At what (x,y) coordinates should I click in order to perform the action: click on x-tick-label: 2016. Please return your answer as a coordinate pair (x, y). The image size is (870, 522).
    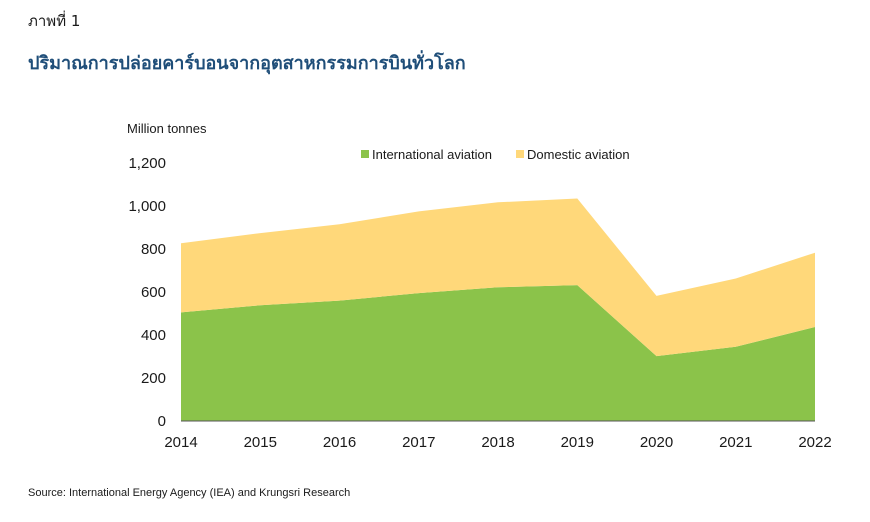
    Looking at the image, I should click on (339, 442).